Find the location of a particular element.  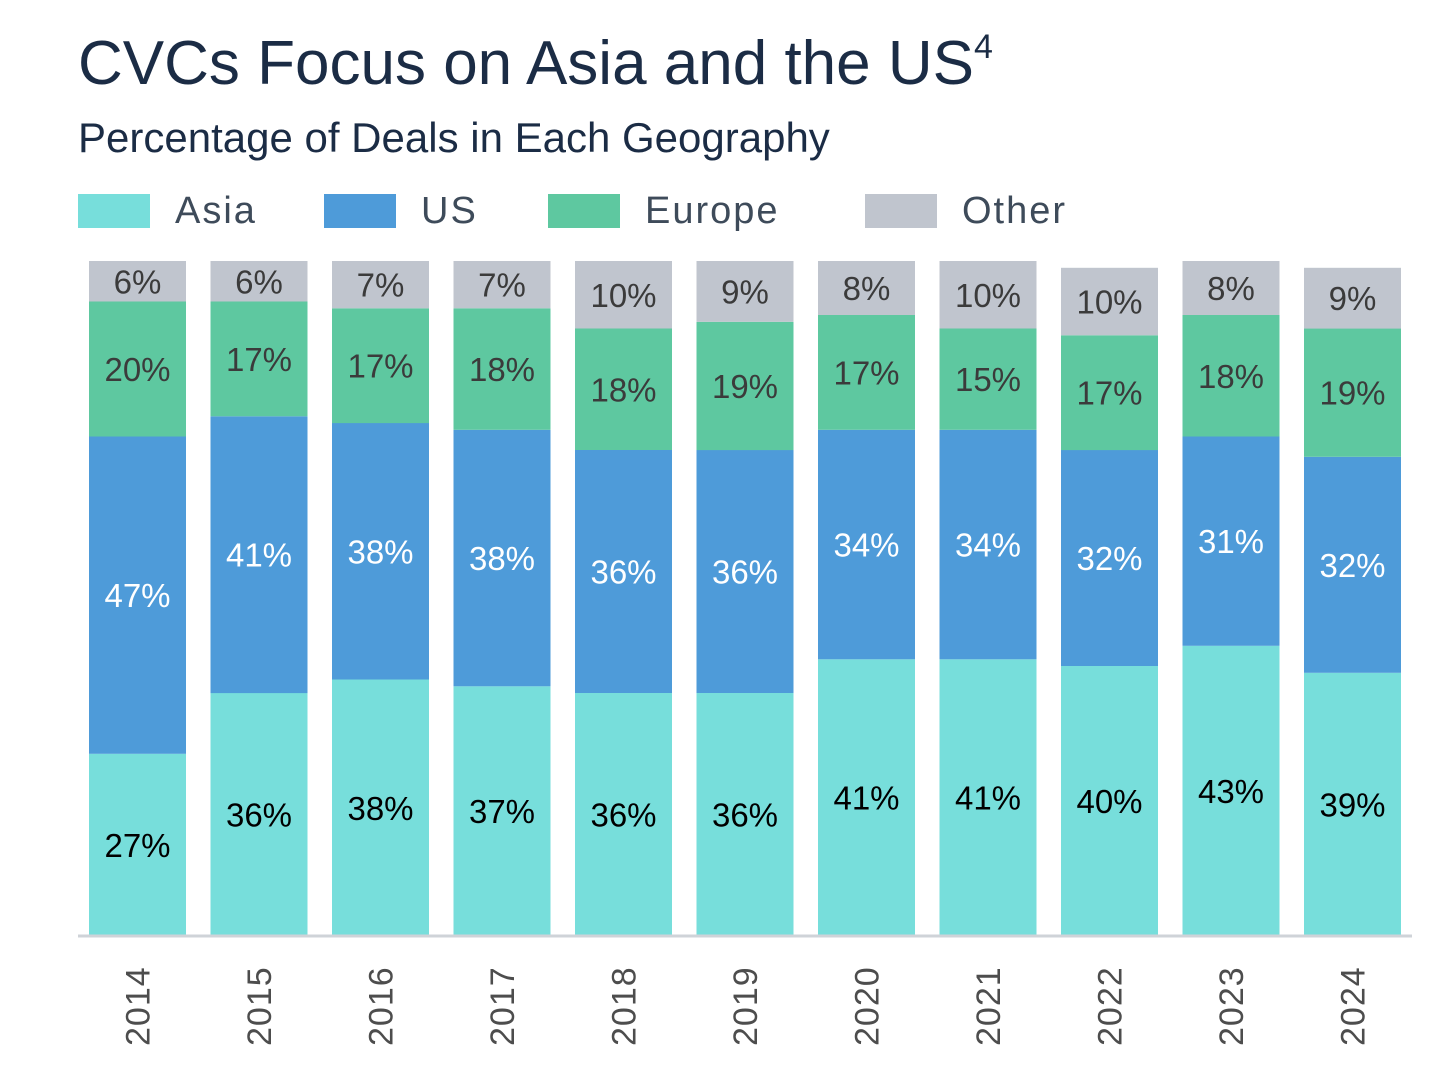

data-label-us-2023: 31% is located at coordinates (1231, 541).